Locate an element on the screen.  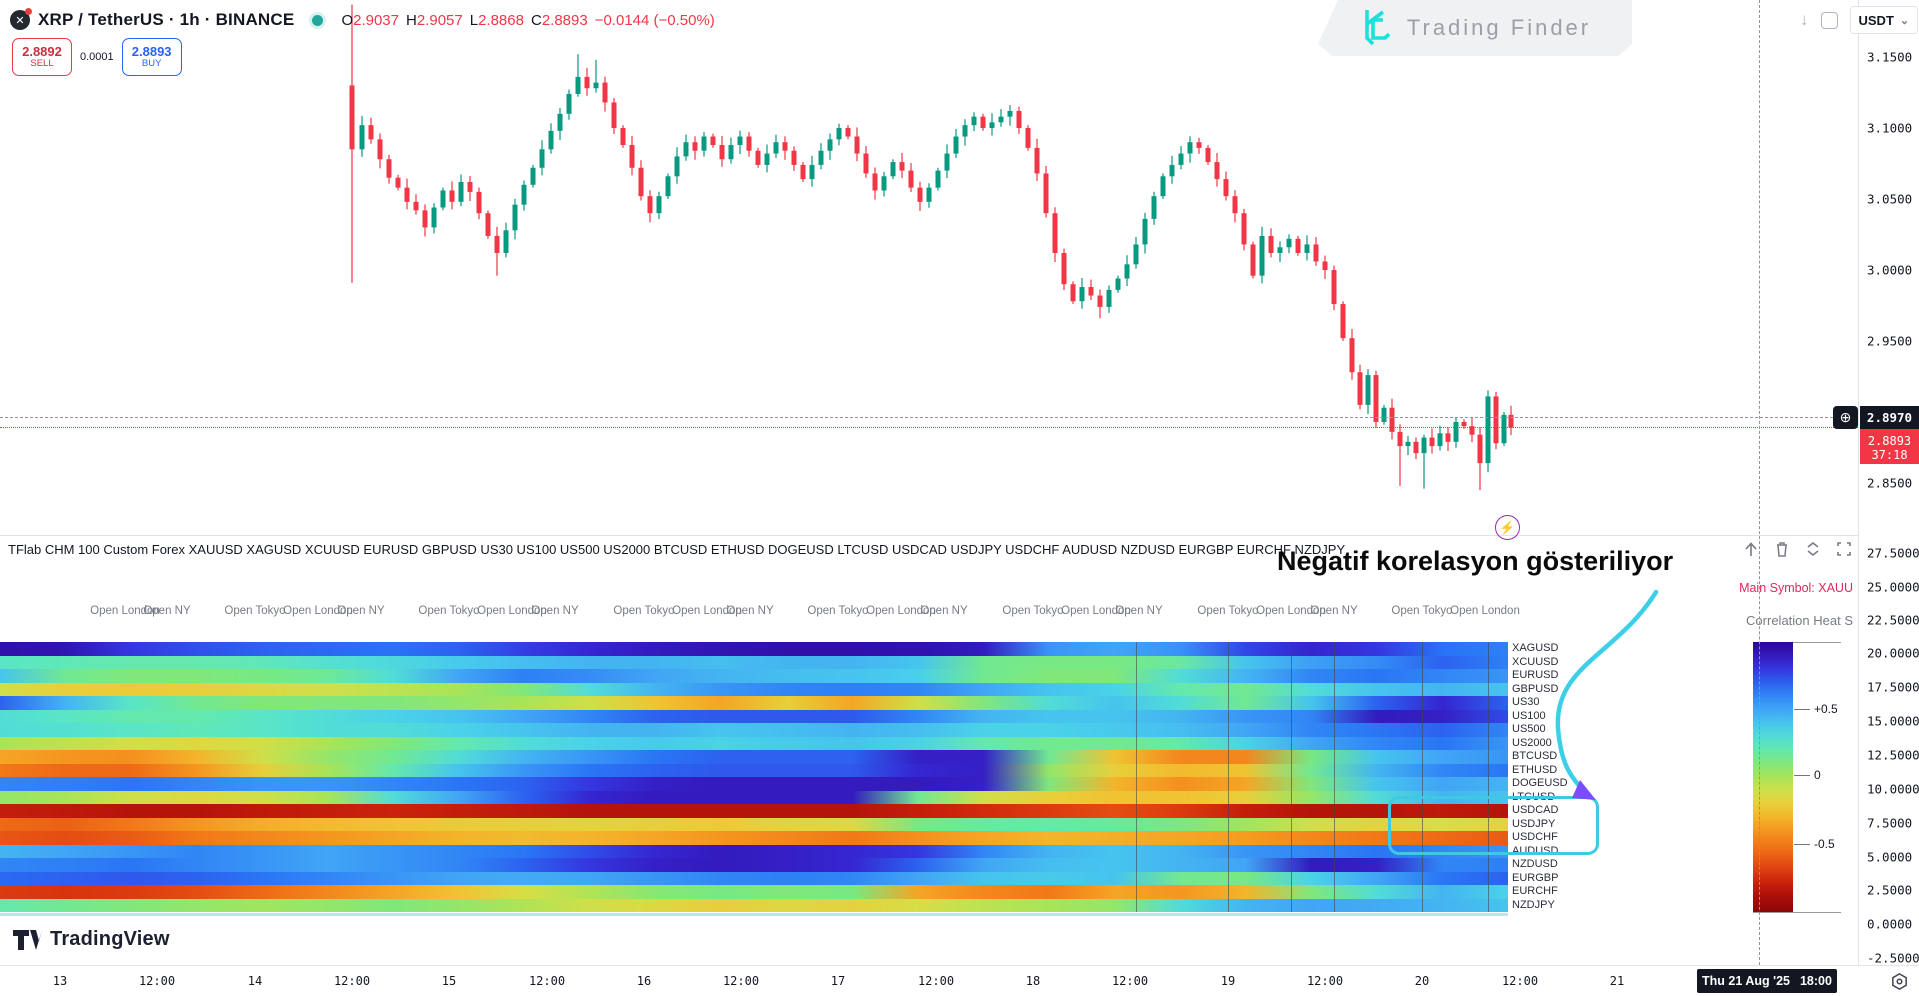
heatmap-symbol-label: EURGBP is located at coordinates (1535, 877).